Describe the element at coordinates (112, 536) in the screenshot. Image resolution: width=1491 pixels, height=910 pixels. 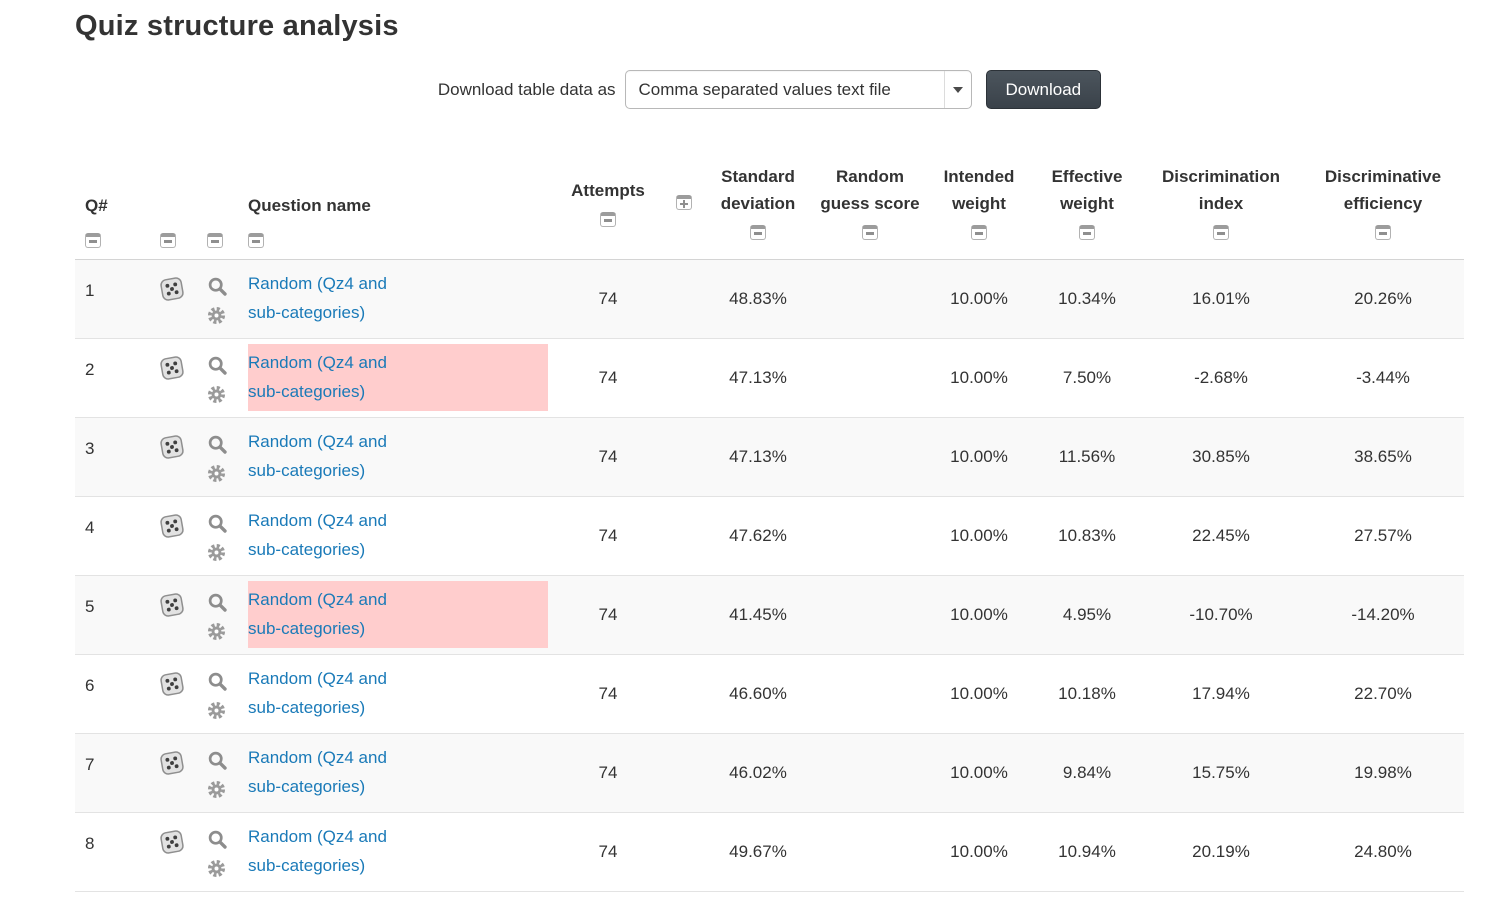
I see `question-number: 4` at that location.